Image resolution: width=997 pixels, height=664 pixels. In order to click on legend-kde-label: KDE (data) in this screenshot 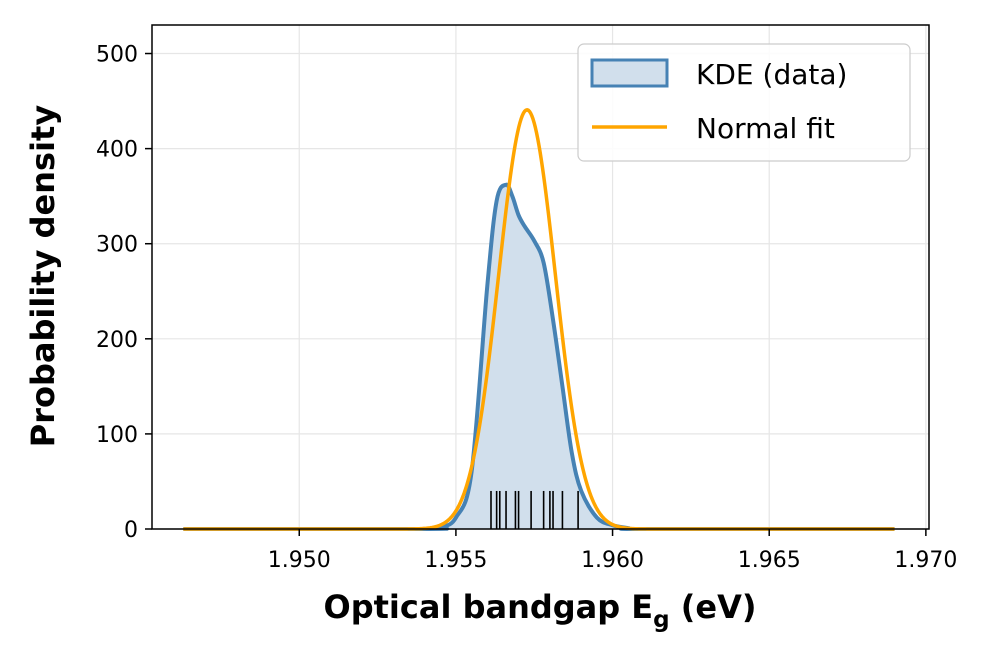, I will do `click(771, 74)`.